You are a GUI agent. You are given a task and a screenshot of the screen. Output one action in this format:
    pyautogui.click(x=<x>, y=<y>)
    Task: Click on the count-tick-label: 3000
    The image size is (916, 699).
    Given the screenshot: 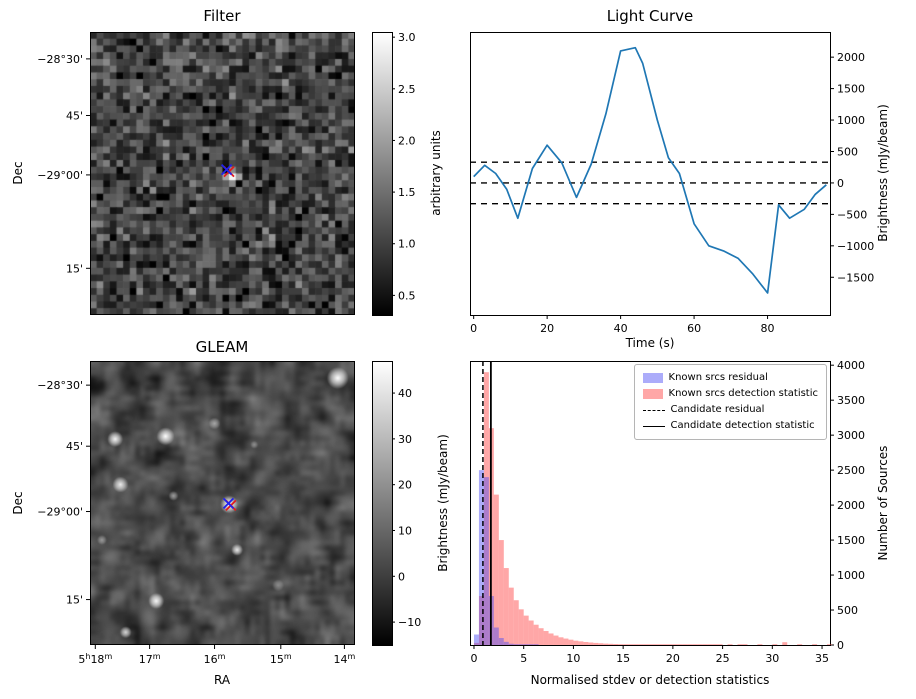 What is the action you would take?
    pyautogui.click(x=851, y=435)
    